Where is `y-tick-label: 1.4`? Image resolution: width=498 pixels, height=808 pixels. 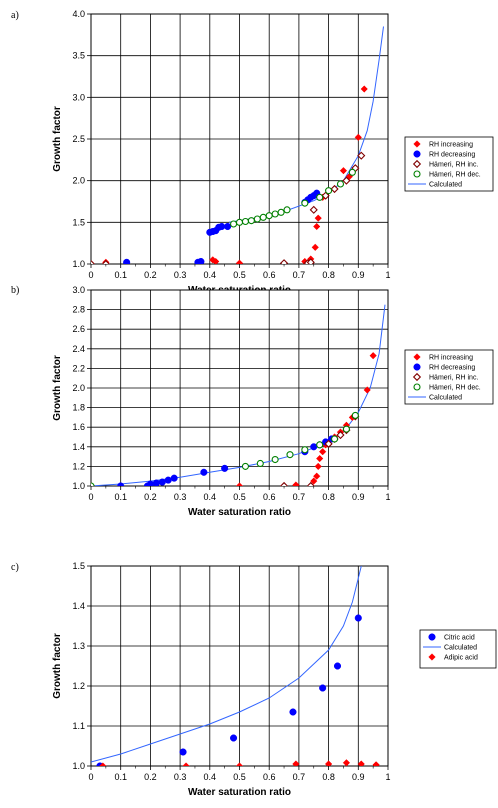
y-tick-label: 1.4 is located at coordinates (78, 447).